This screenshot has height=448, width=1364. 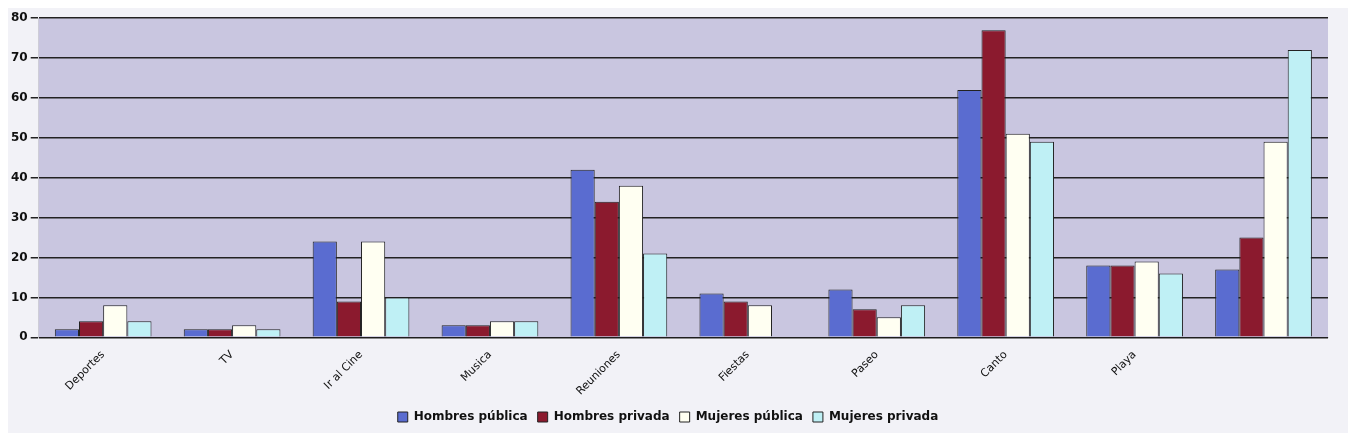 I want to click on y-tick-label: 40, so click(x=19, y=176).